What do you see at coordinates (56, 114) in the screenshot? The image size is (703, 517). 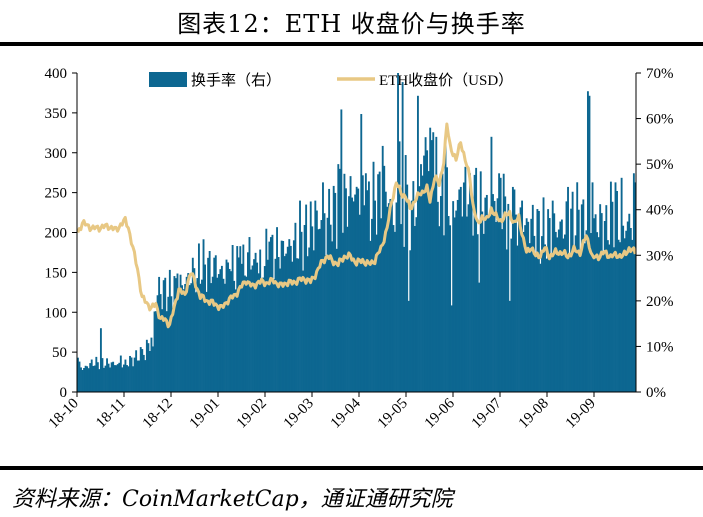 I see `left-tick-label: 350` at bounding box center [56, 114].